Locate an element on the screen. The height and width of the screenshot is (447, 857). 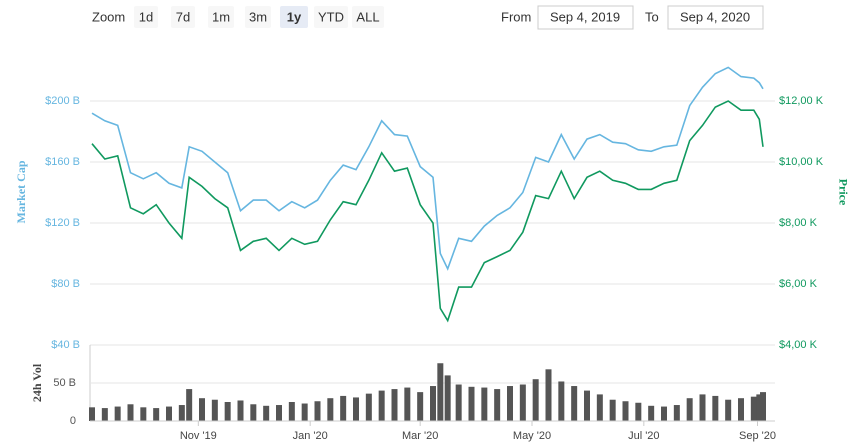
zoom-label: Zoom is located at coordinates (108, 16).